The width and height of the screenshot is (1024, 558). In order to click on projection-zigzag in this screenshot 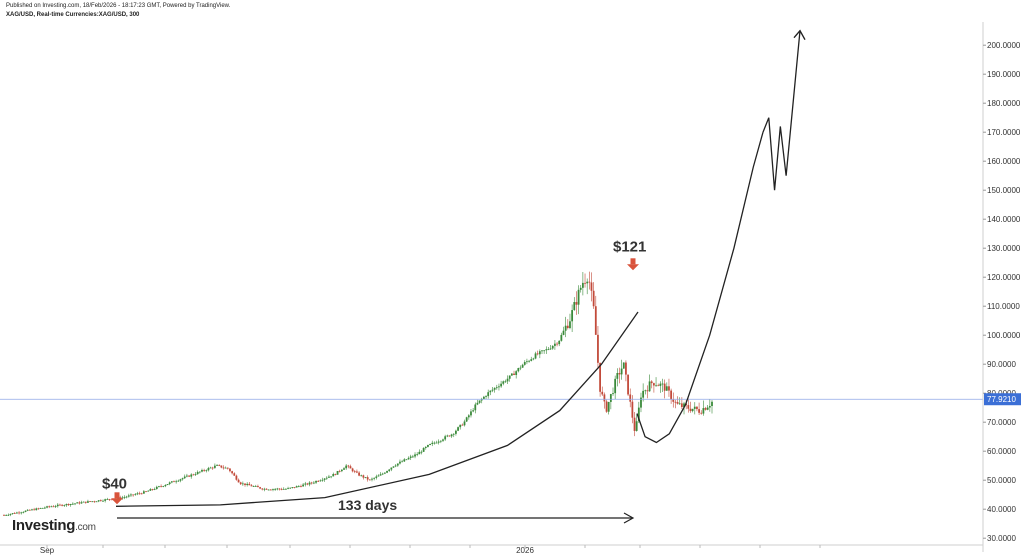, I will do `click(781, 110)`.